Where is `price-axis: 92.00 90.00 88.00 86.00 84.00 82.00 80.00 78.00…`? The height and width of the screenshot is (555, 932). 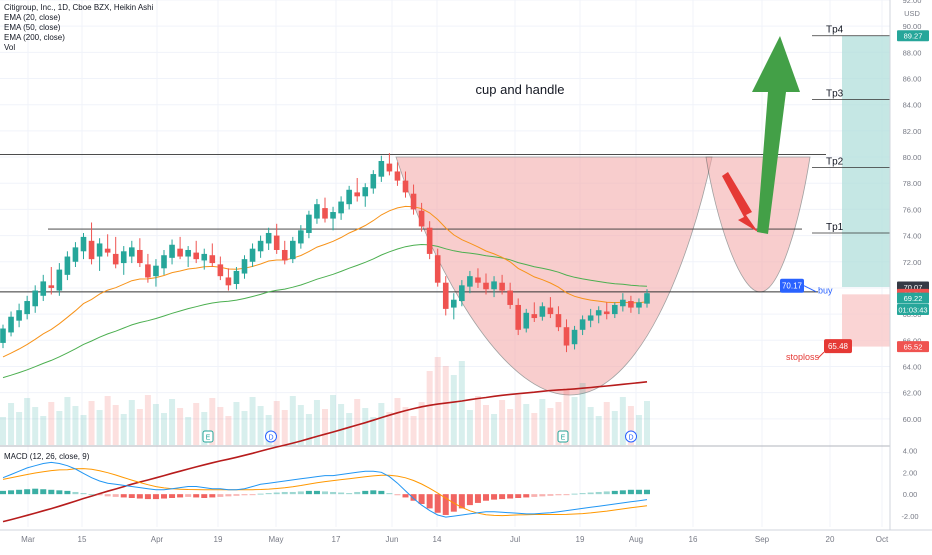
price-axis: 92.00 90.00 88.00 86.00 84.00 82.00 80.00 78.00… is located at coordinates (913, 212).